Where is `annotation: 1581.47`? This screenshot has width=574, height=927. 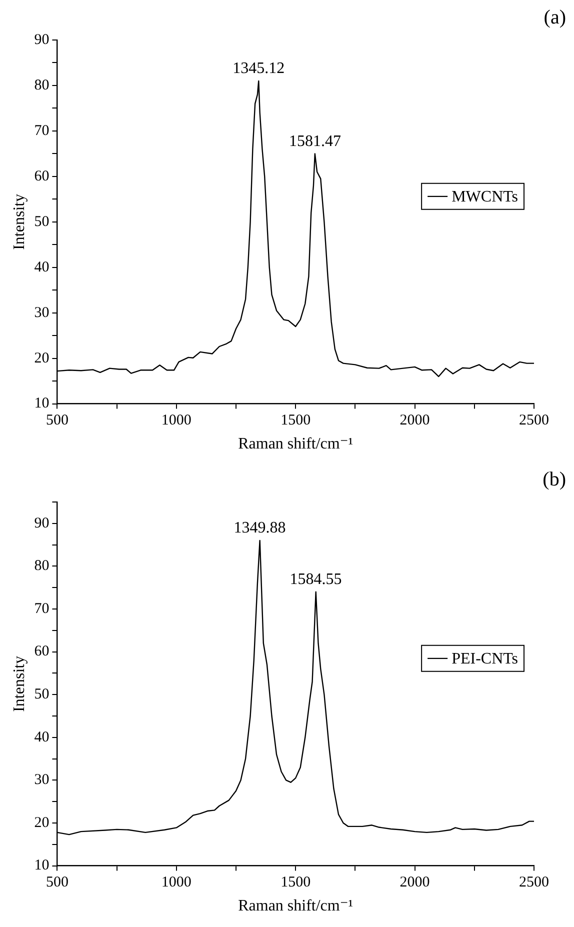
annotation: 1581.47 is located at coordinates (315, 141).